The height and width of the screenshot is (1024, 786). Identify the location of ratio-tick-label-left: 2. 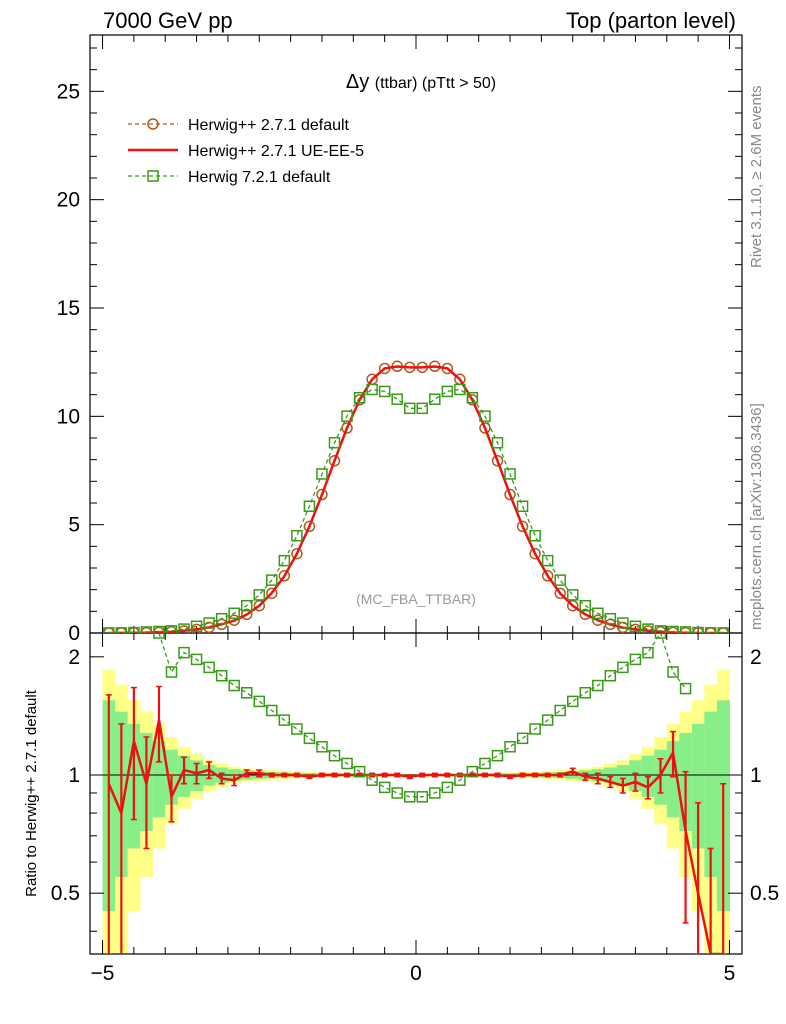
(74, 657).